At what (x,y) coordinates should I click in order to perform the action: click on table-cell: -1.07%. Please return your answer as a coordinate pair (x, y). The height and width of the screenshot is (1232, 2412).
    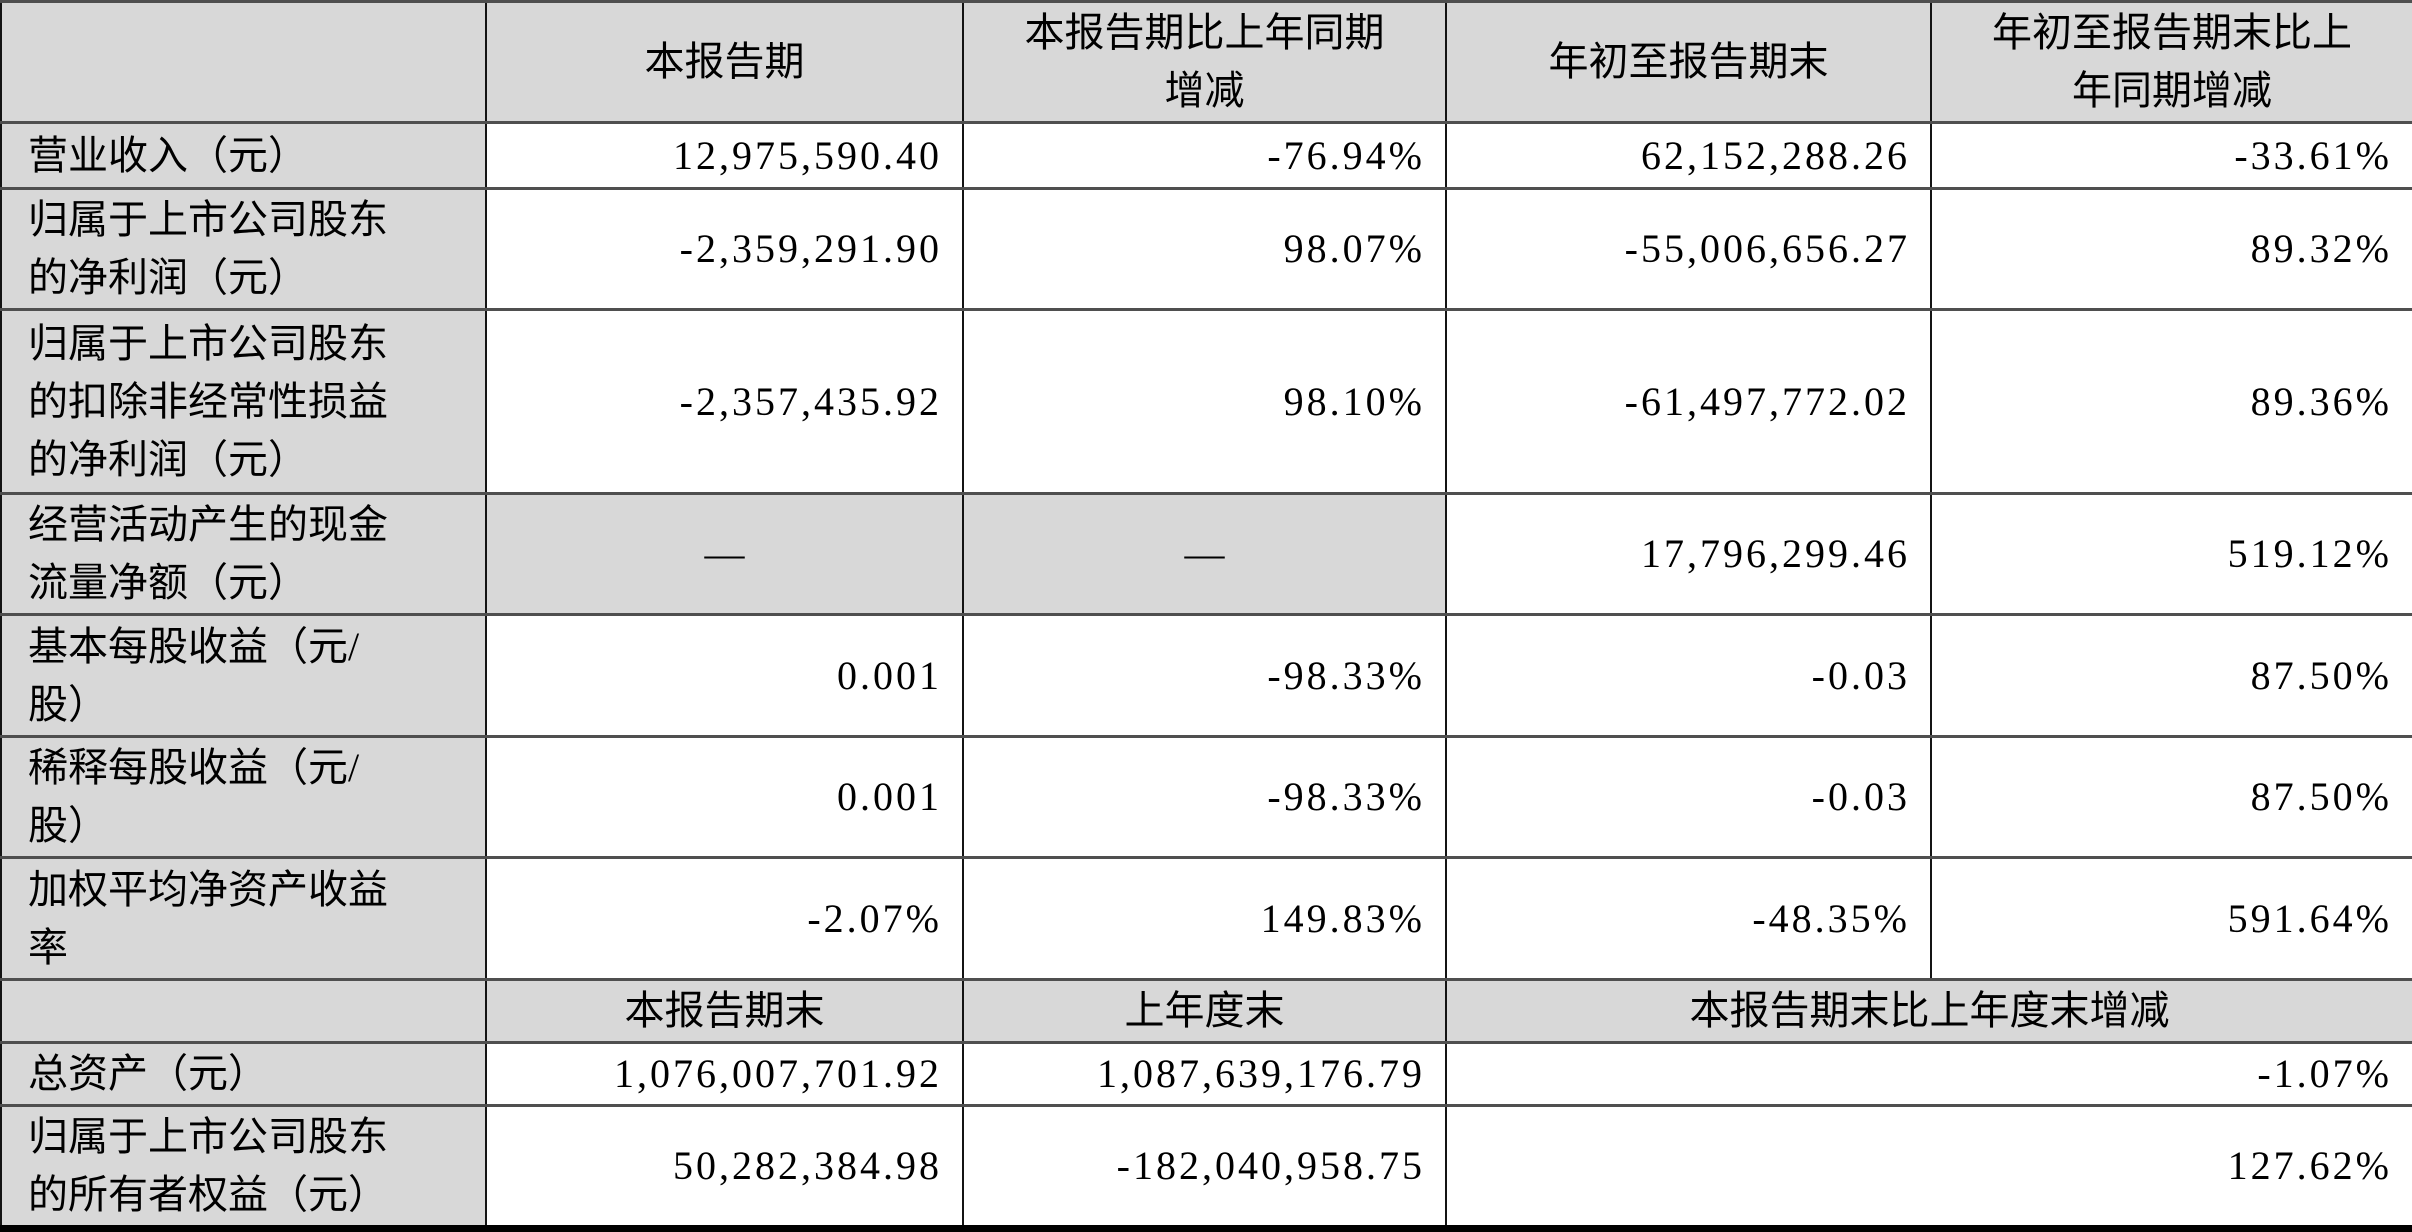
    Looking at the image, I should click on (1928, 1074).